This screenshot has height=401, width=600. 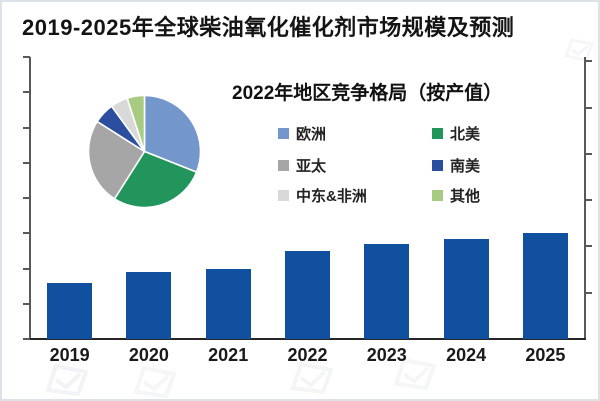 I want to click on pie-legend-title: 2022年地区竞争格局（按产值）, so click(x=367, y=93).